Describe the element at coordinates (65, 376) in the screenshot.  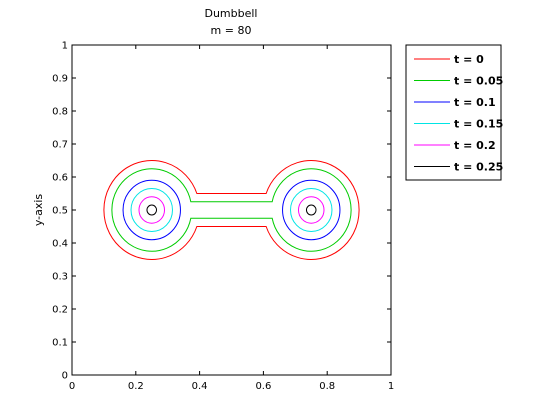
I see `y-tick-label: 0` at that location.